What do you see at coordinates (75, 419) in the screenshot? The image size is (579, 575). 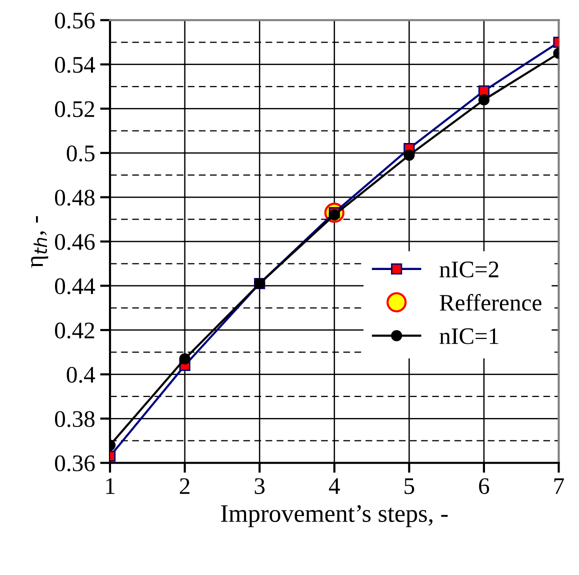 I see `y-tick-label: 0.38` at bounding box center [75, 419].